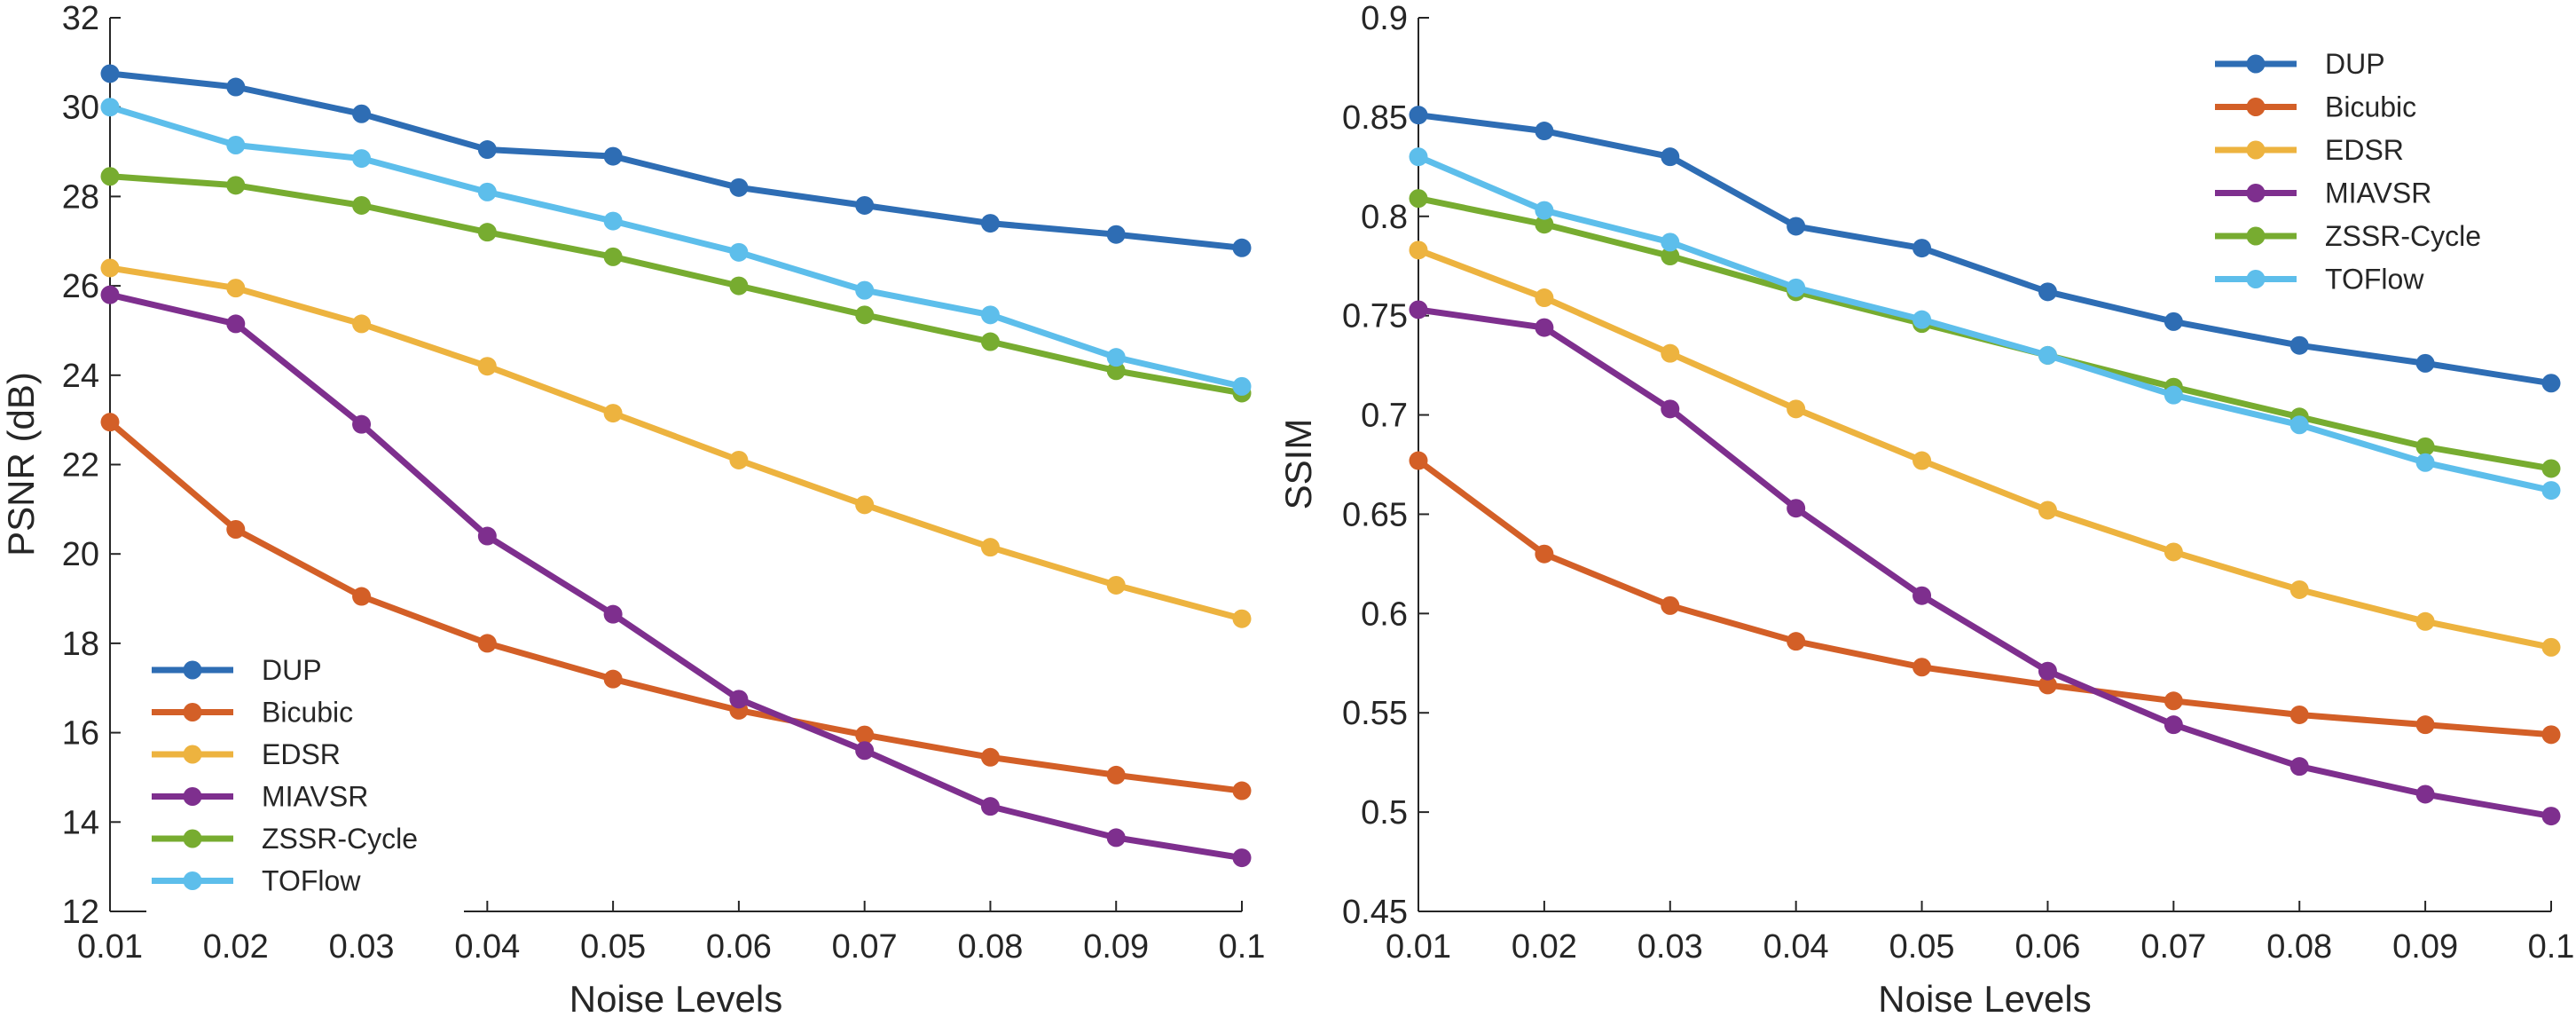 The height and width of the screenshot is (1025, 2576). What do you see at coordinates (80, 286) in the screenshot?
I see `y-tick-label: 26` at bounding box center [80, 286].